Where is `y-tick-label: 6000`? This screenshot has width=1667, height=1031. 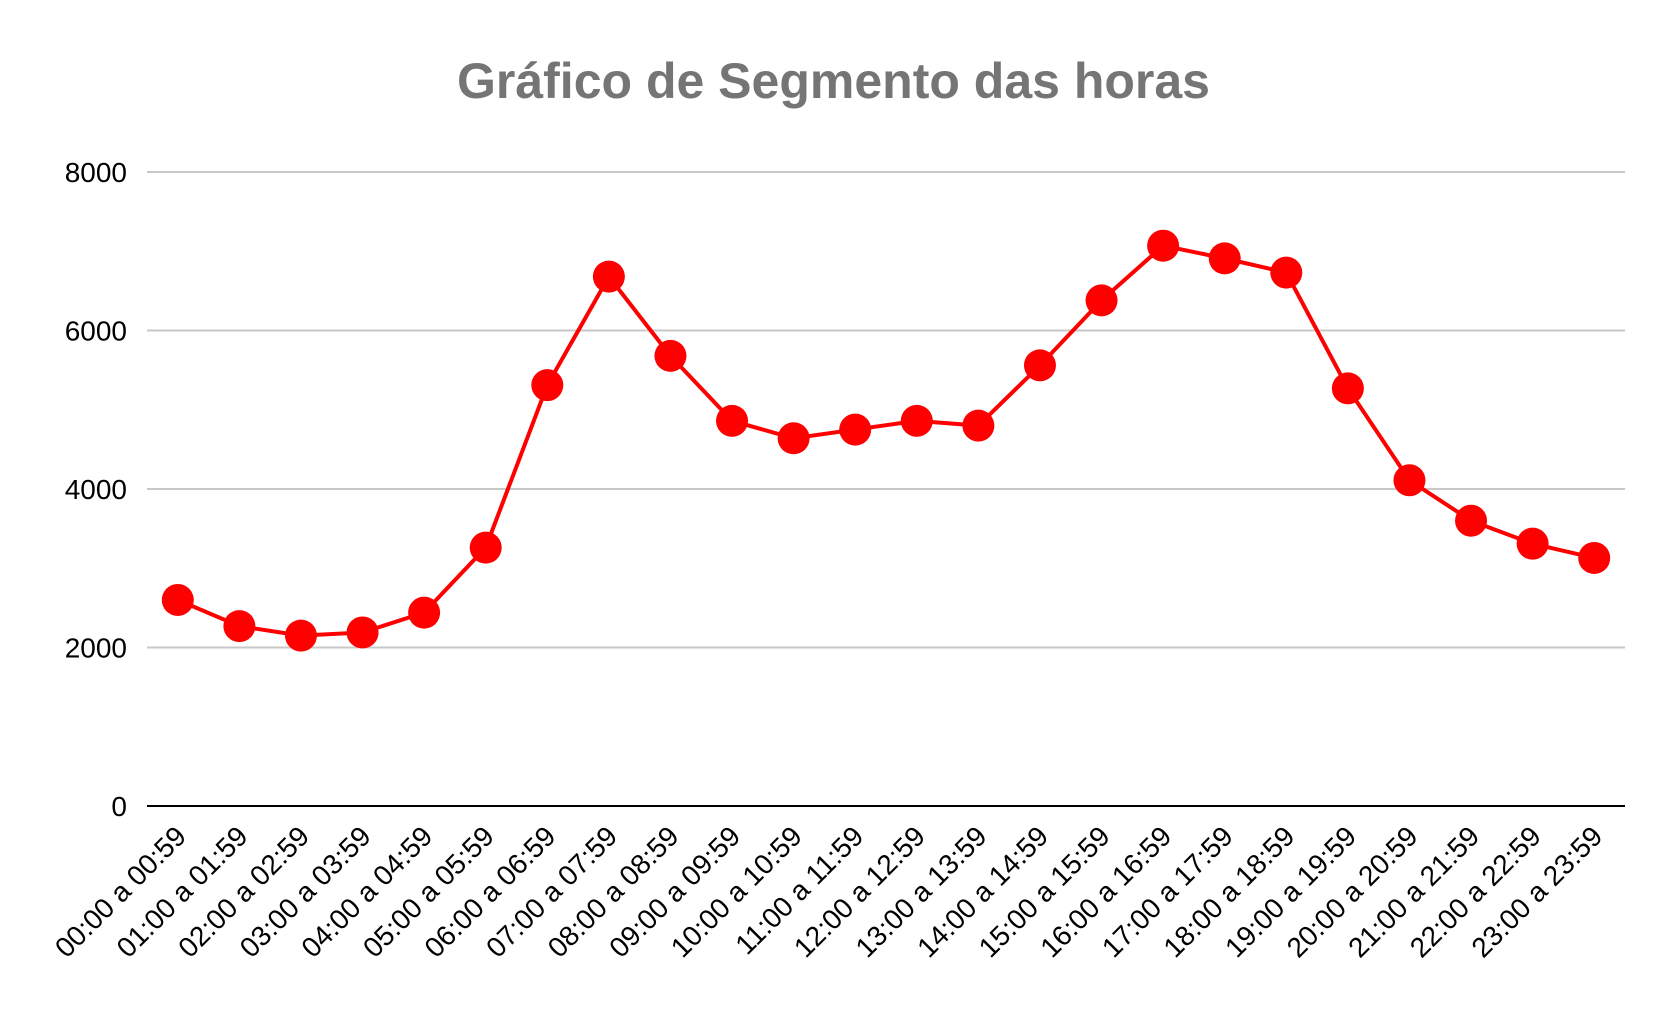 y-tick-label: 6000 is located at coordinates (96, 331).